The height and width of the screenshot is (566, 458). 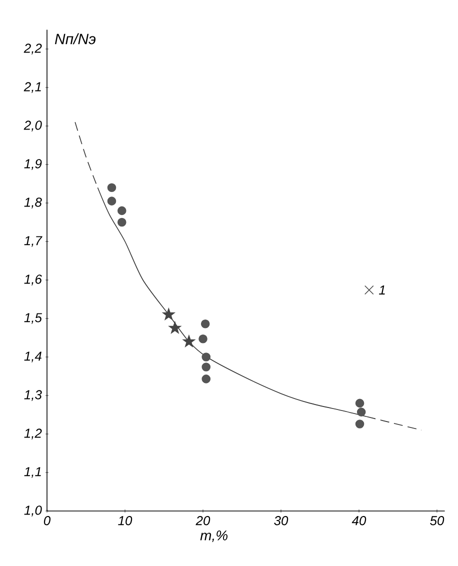 What do you see at coordinates (47, 521) in the screenshot?
I see `x-tick-label: 0` at bounding box center [47, 521].